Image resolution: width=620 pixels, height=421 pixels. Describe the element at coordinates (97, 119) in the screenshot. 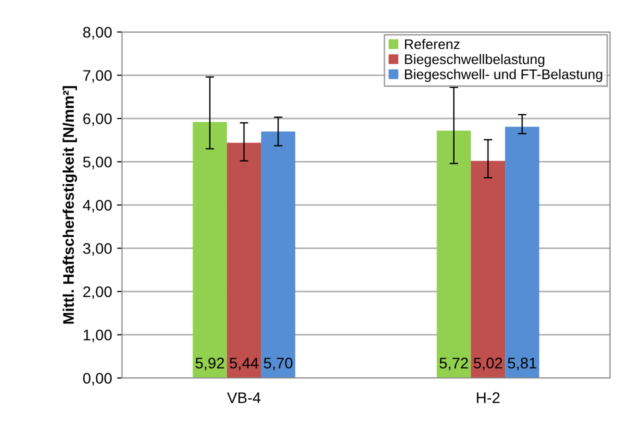

I see `y-tick-label: 6,00` at that location.